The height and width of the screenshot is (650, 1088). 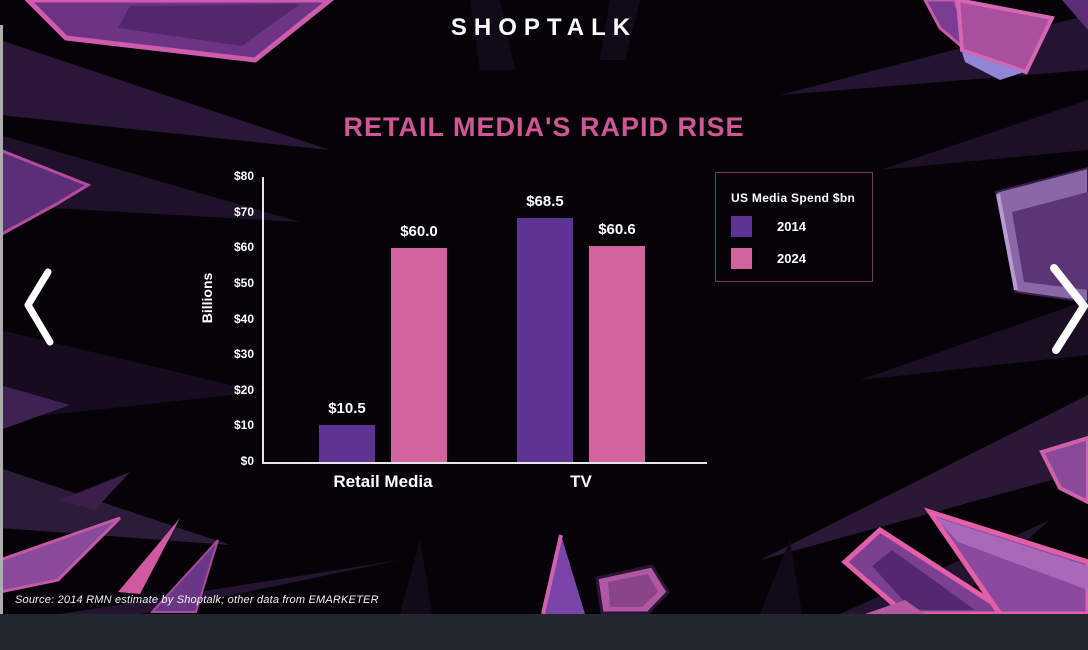 I want to click on bar-2014-retail-media, so click(x=347, y=443).